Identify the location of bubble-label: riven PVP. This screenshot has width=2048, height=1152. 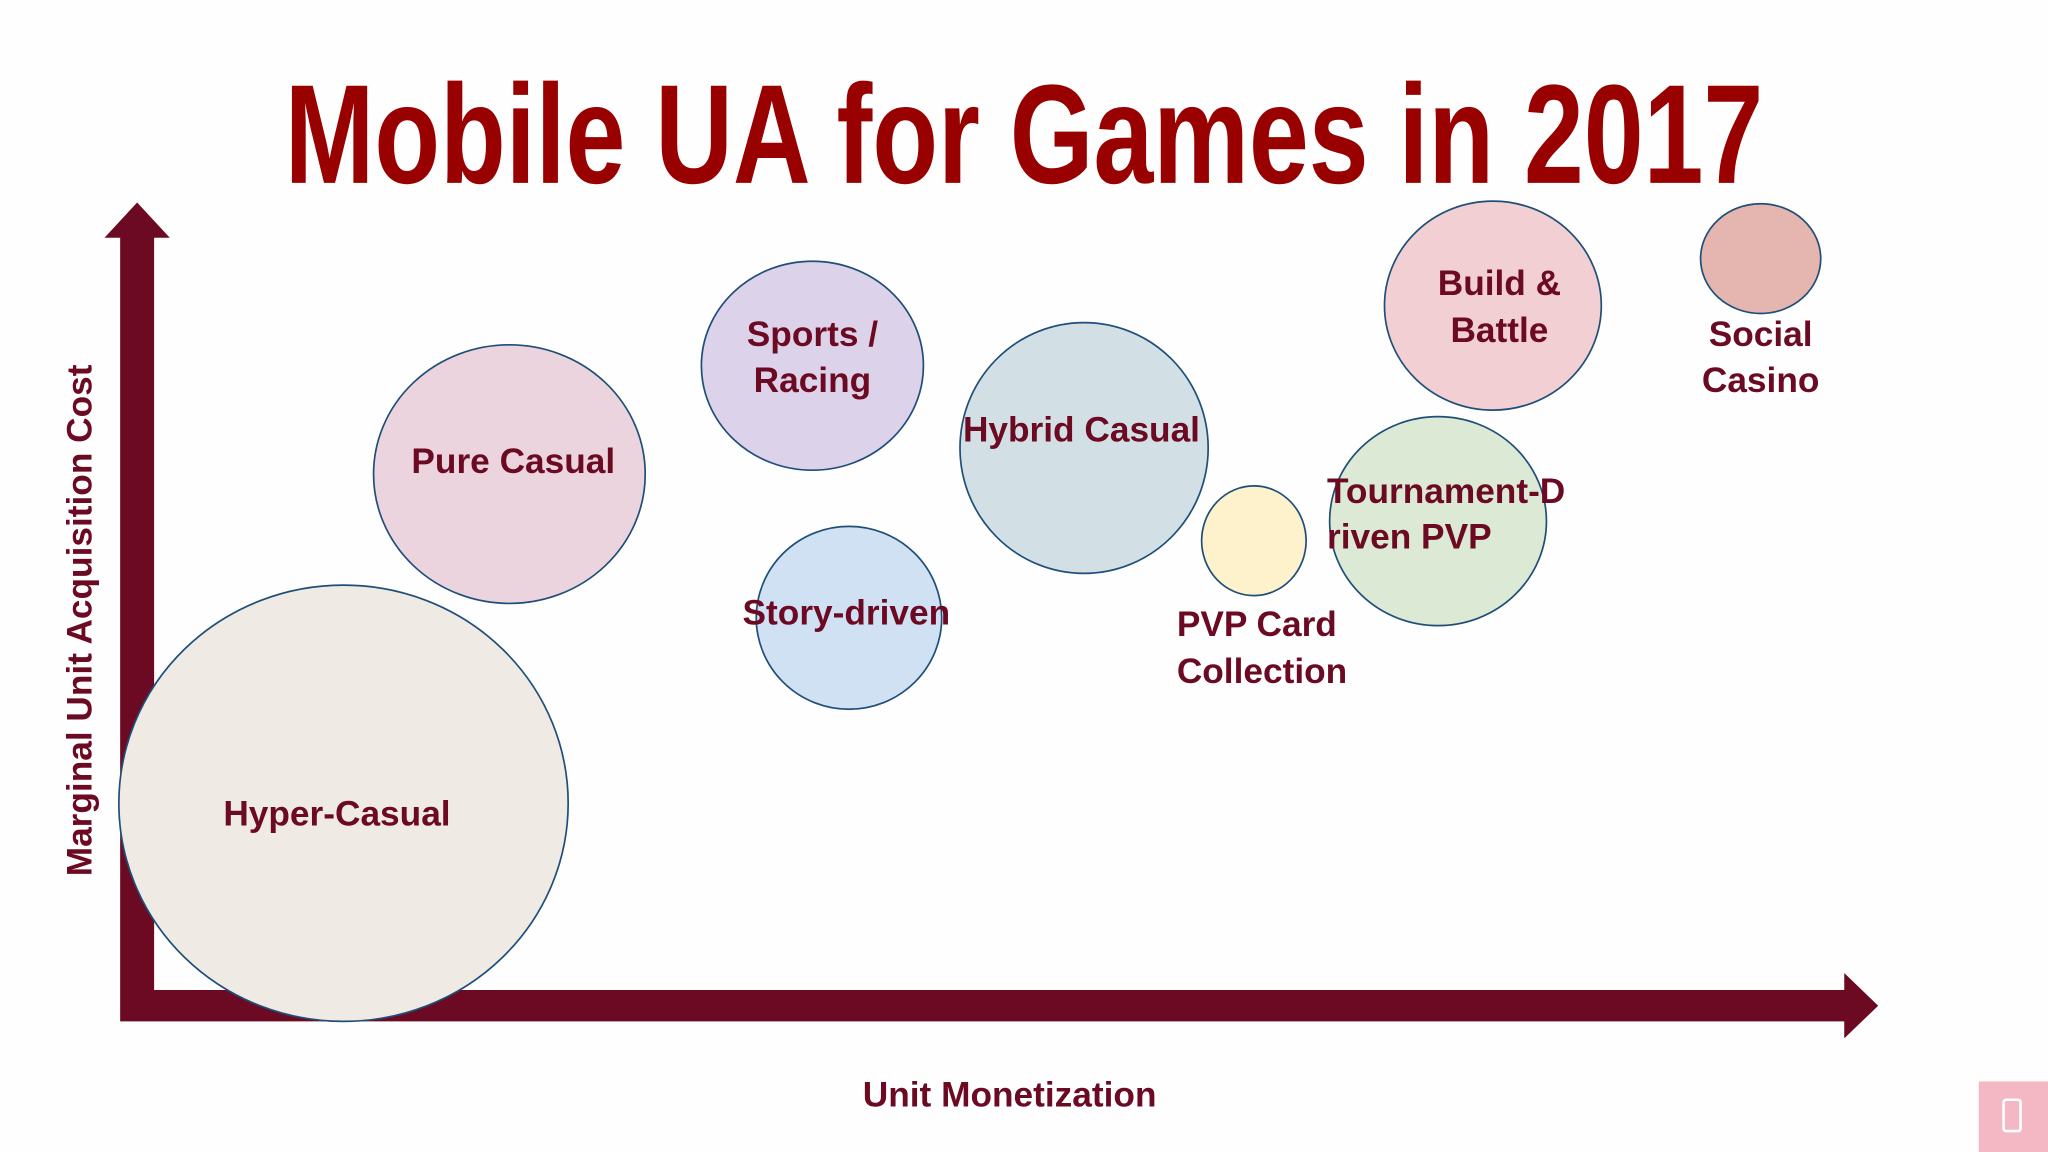
(1409, 537).